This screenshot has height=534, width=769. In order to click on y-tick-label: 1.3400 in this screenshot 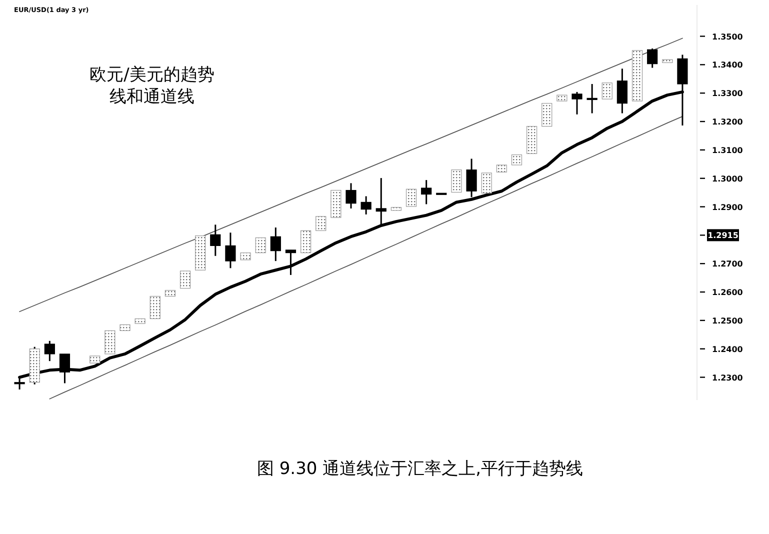, I will do `click(728, 65)`.